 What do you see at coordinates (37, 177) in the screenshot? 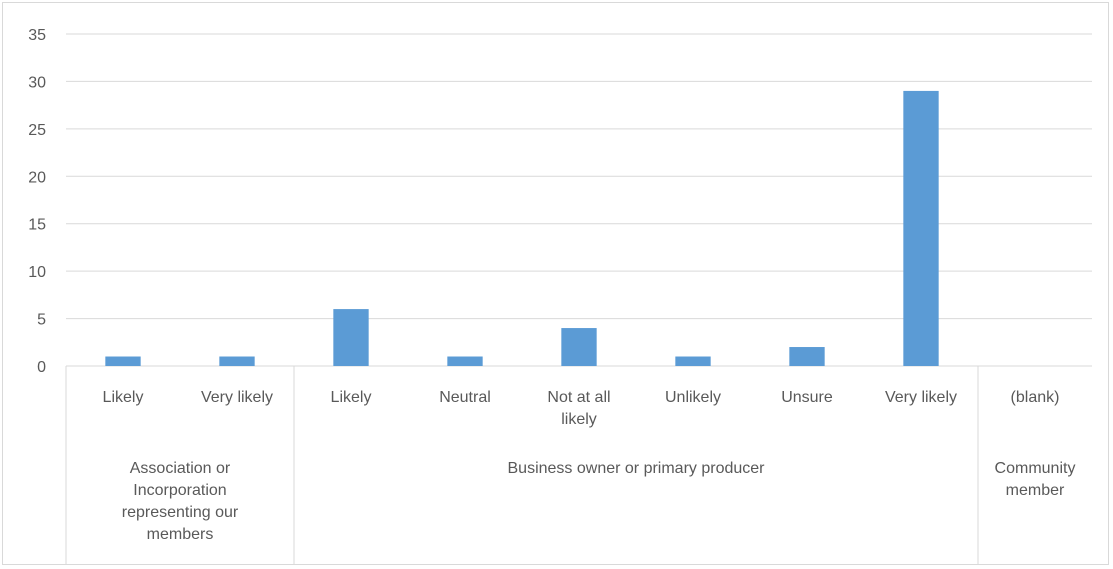
I see `y-tick-label: 20` at bounding box center [37, 177].